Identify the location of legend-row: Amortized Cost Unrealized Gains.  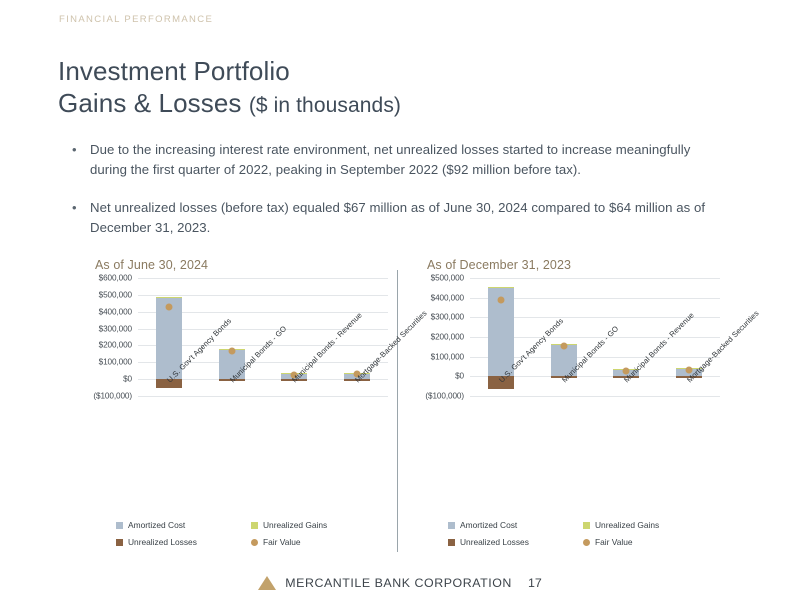
(583, 525).